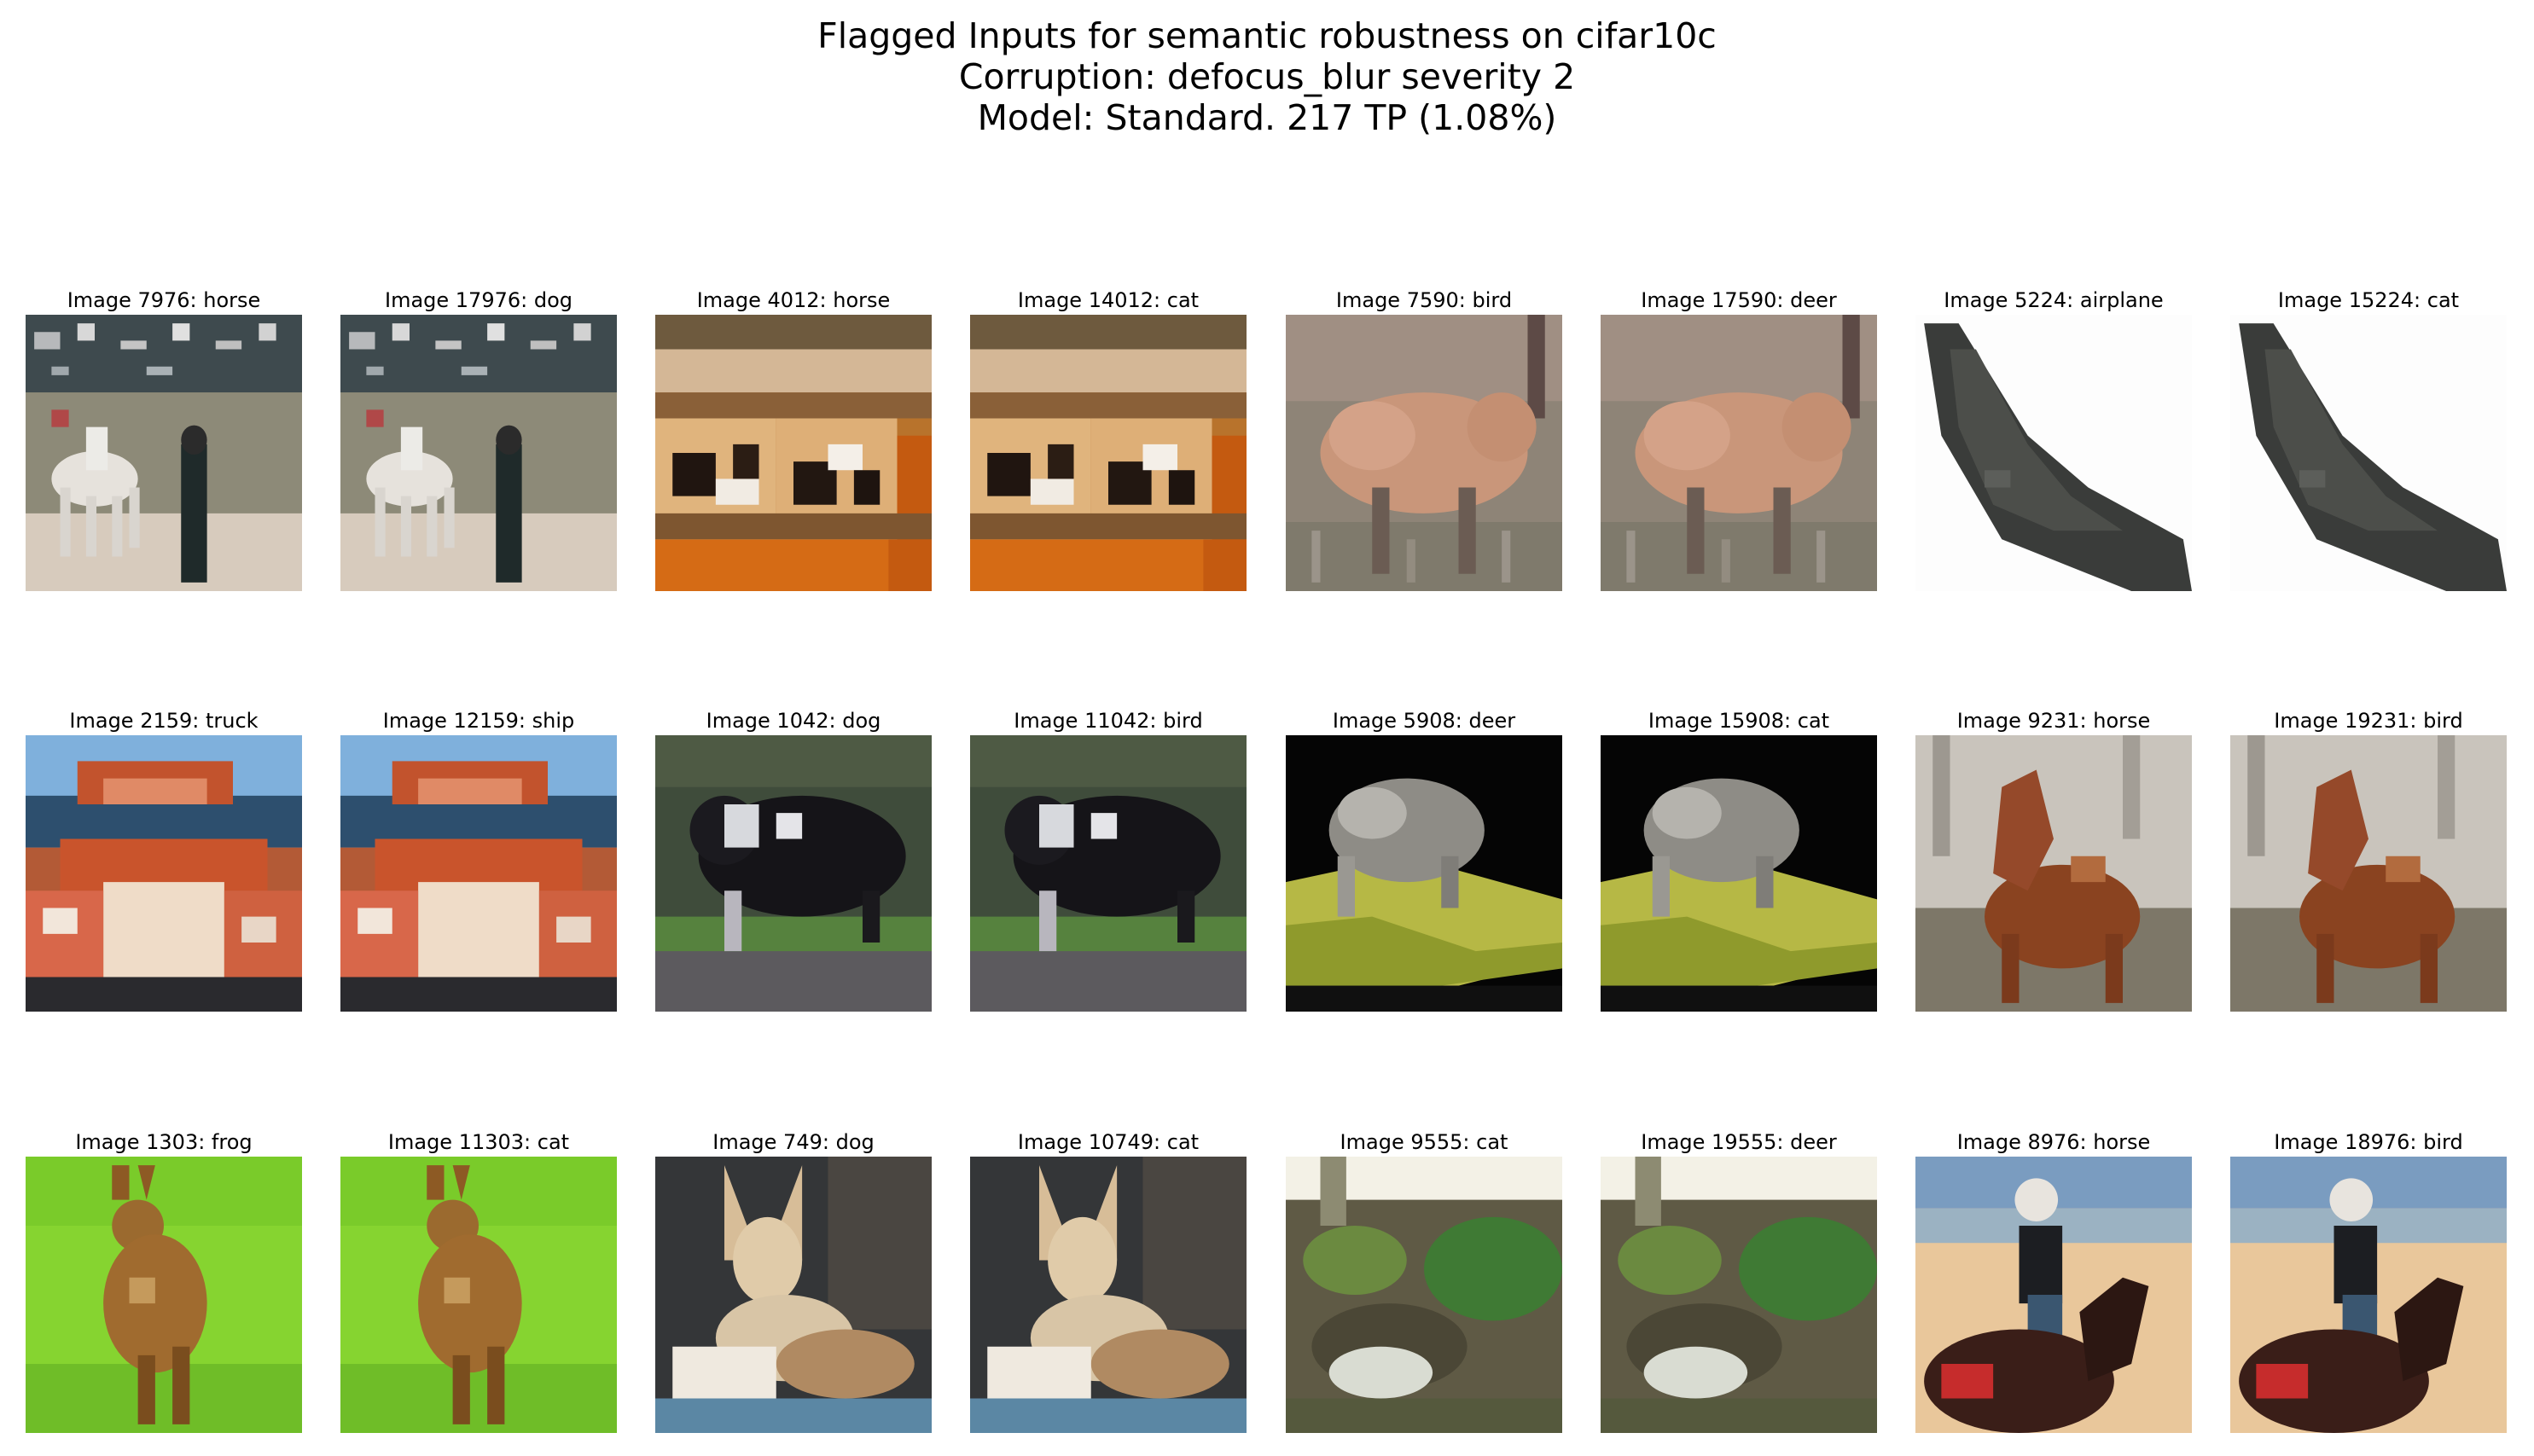  I want to click on image-caption: Image 8976: horse, so click(2053, 1142).